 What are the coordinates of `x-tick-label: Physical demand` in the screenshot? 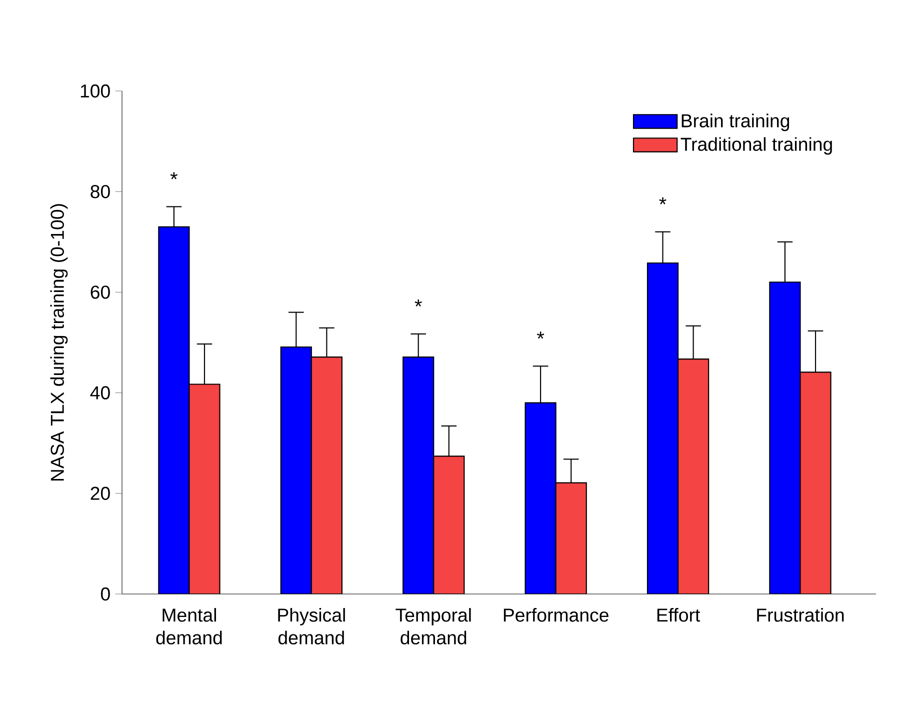 It's located at (311, 626).